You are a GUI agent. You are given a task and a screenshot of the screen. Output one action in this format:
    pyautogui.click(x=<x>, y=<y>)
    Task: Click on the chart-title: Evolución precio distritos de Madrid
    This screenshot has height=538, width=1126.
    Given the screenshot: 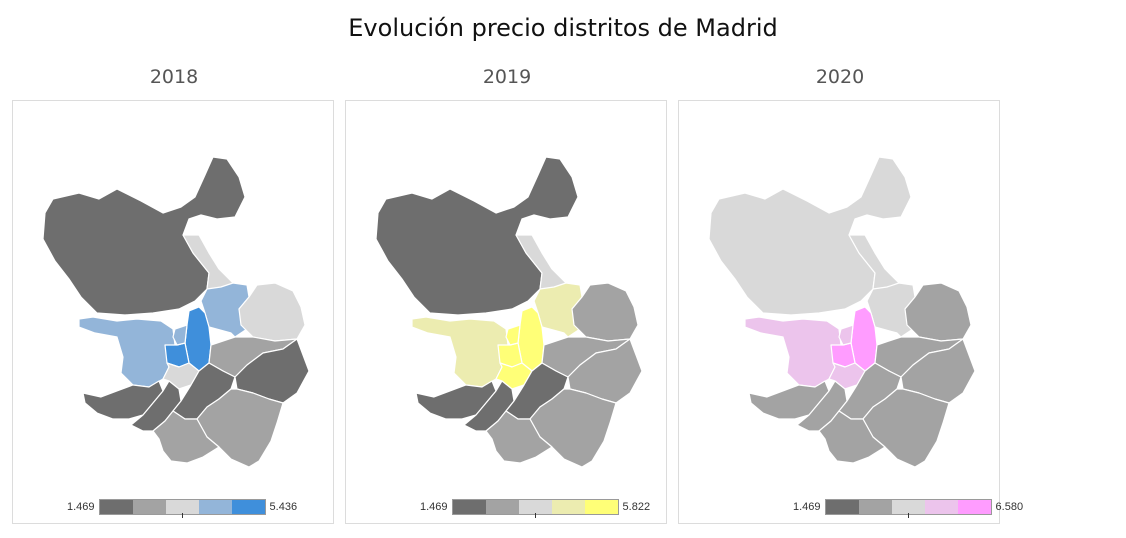 What is the action you would take?
    pyautogui.click(x=563, y=28)
    